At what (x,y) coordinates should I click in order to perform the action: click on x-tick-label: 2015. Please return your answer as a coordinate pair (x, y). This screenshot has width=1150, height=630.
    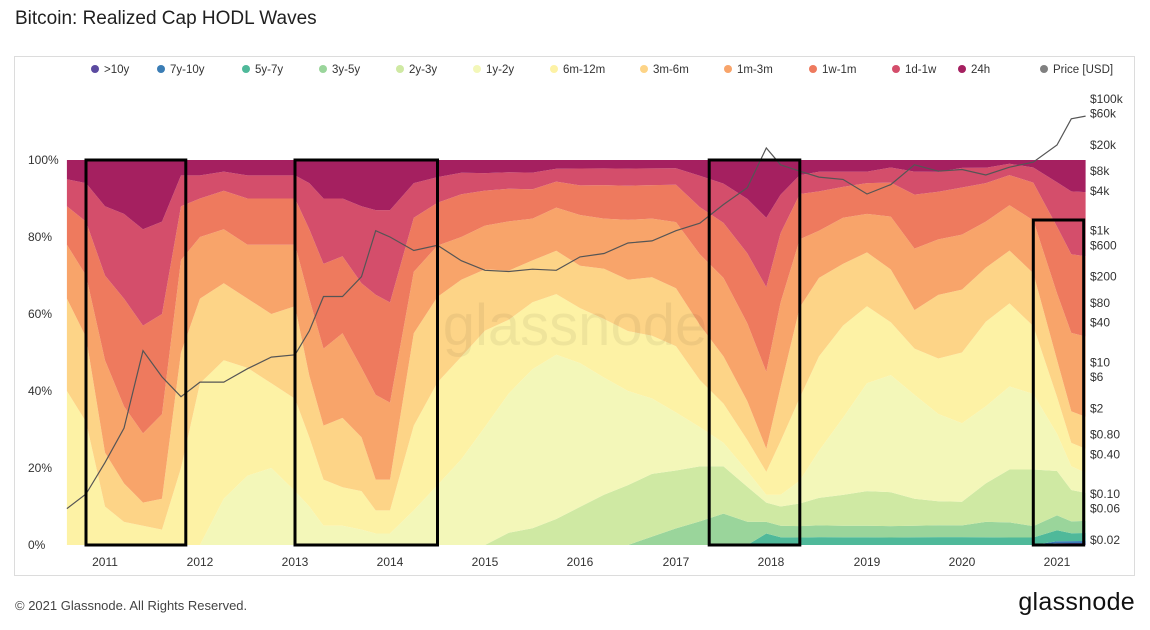
    Looking at the image, I should click on (485, 562).